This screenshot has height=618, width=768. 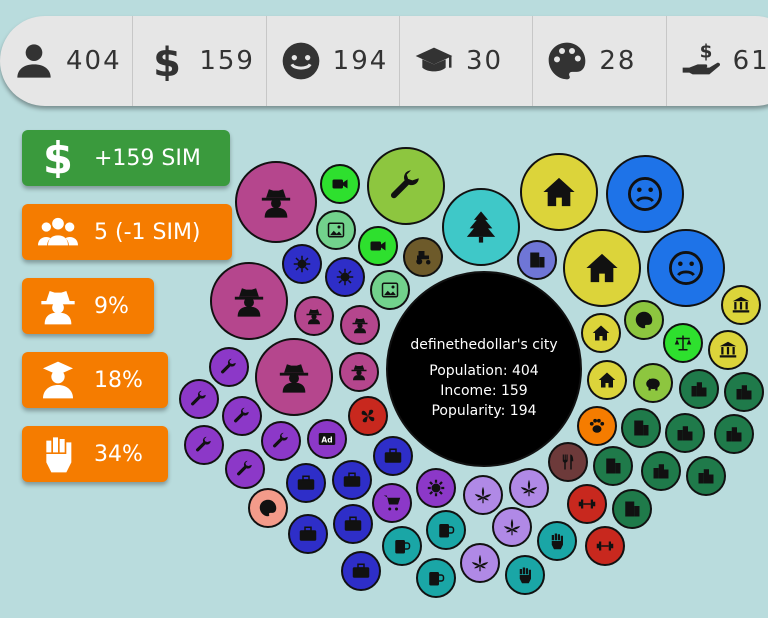 What do you see at coordinates (701, 58) in the screenshot?
I see `hand-money-icon: $` at bounding box center [701, 58].